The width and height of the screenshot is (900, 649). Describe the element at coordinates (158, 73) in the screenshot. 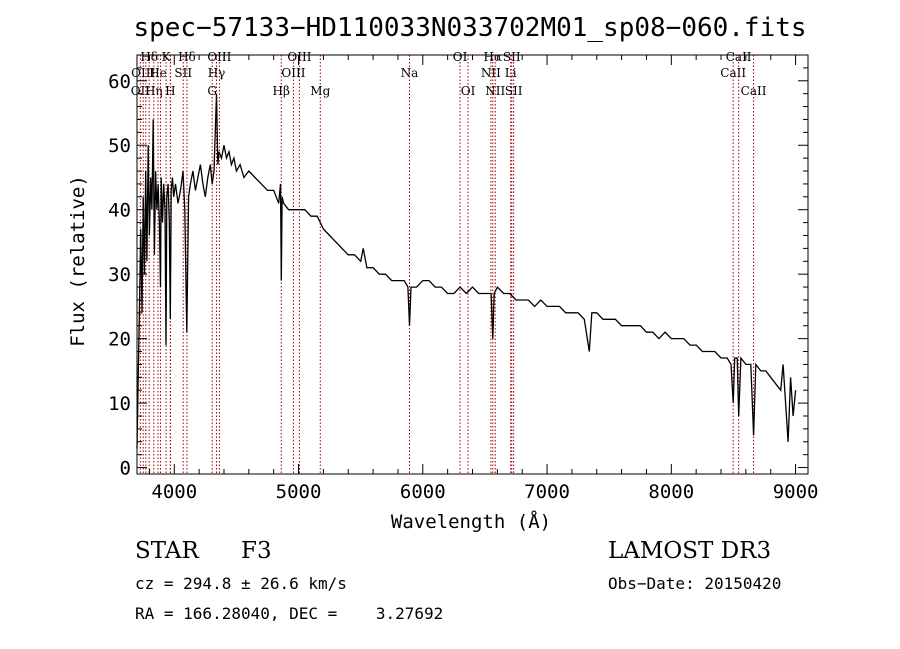

I see `line-label: He` at that location.